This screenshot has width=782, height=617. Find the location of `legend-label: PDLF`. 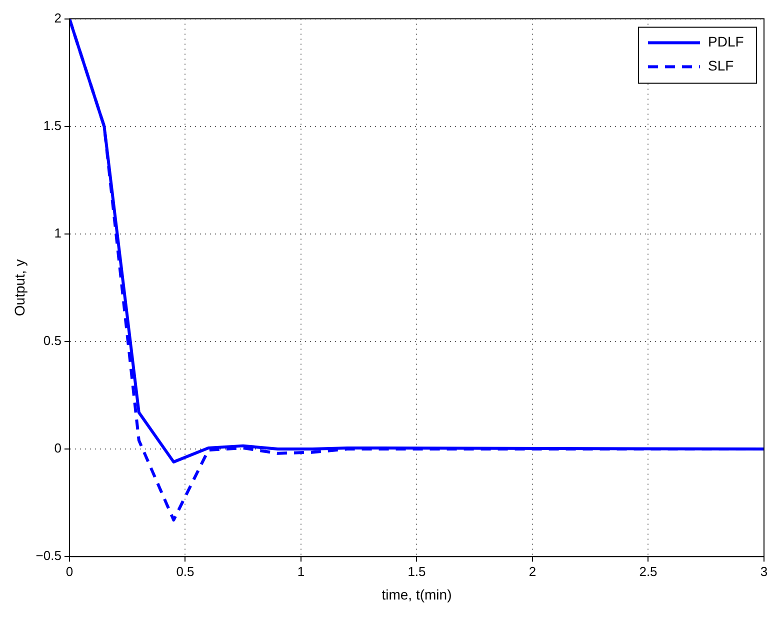

legend-label: PDLF is located at coordinates (726, 42).